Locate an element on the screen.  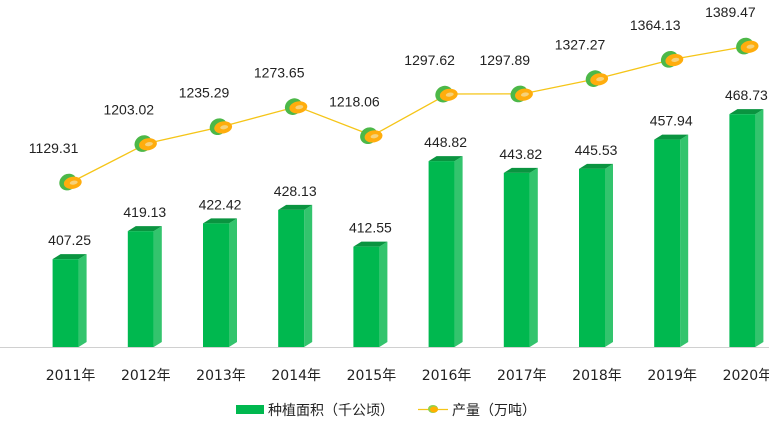
line-value-label: 1327.27 is located at coordinates (580, 45).